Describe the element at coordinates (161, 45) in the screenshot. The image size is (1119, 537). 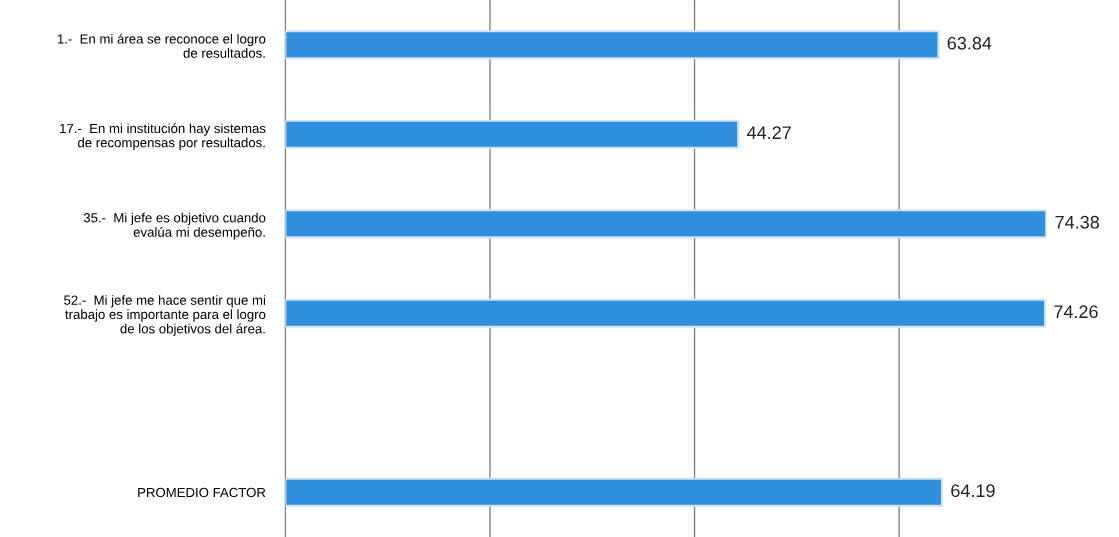
I see `y-tick-label: 1.- En mi área se reconoce el logro de resultados.` at that location.